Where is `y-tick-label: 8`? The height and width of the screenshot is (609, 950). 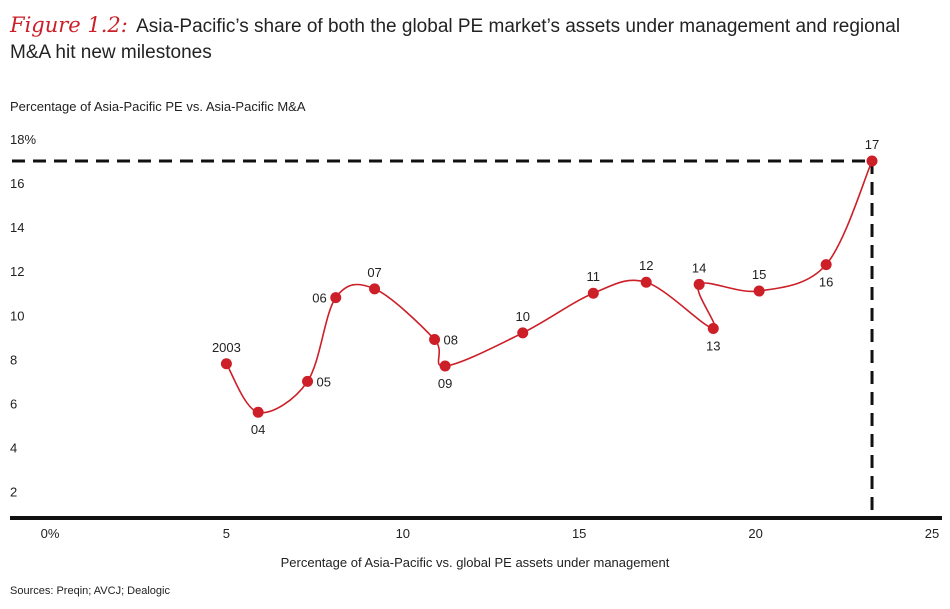 y-tick-label: 8 is located at coordinates (13, 359).